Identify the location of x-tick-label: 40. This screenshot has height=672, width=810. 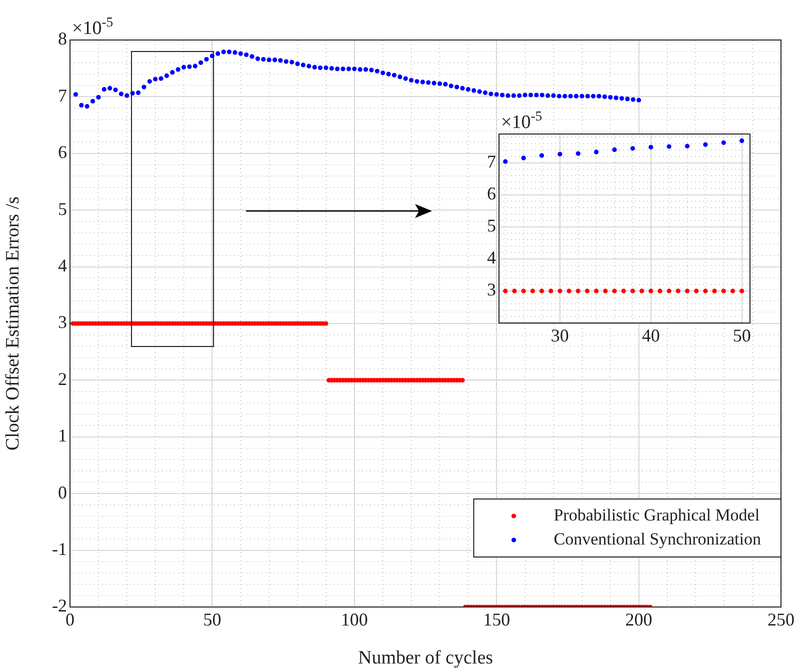
(651, 336).